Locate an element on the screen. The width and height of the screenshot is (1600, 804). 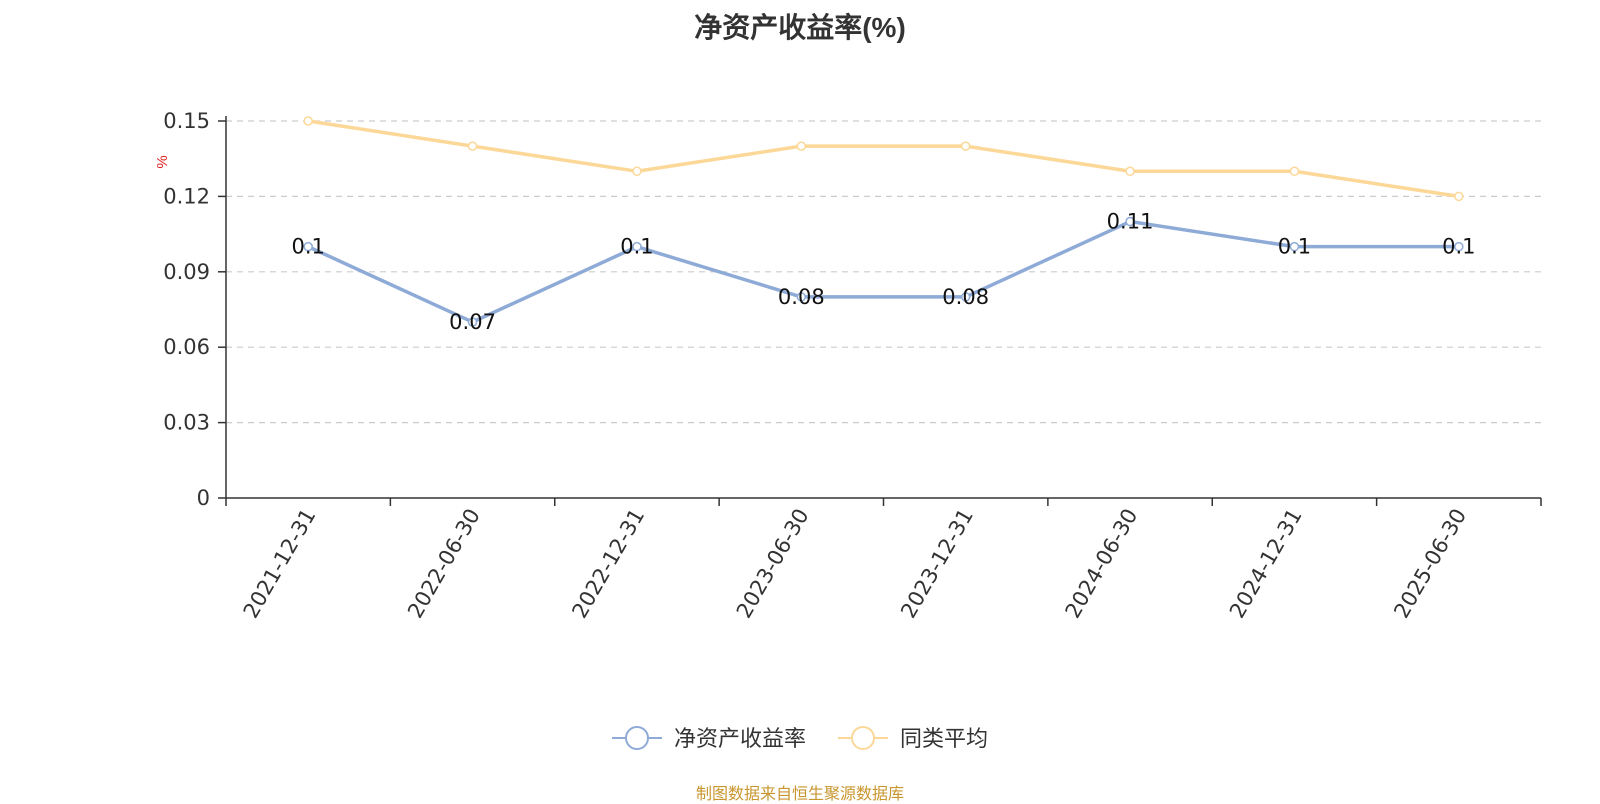
data-labels: 0.1 0.07 0.1 0.08 0.08 0.11 0.1 0.1 is located at coordinates (883, 272).